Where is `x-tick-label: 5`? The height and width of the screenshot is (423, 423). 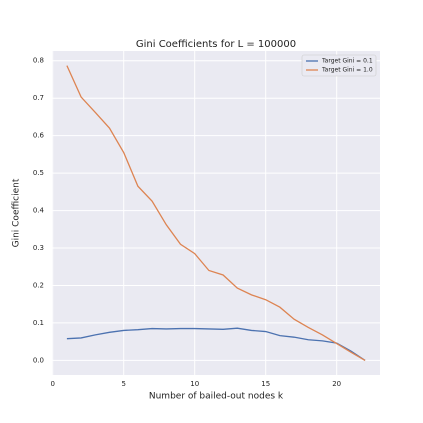
x-tick-label: 5 is located at coordinates (123, 384).